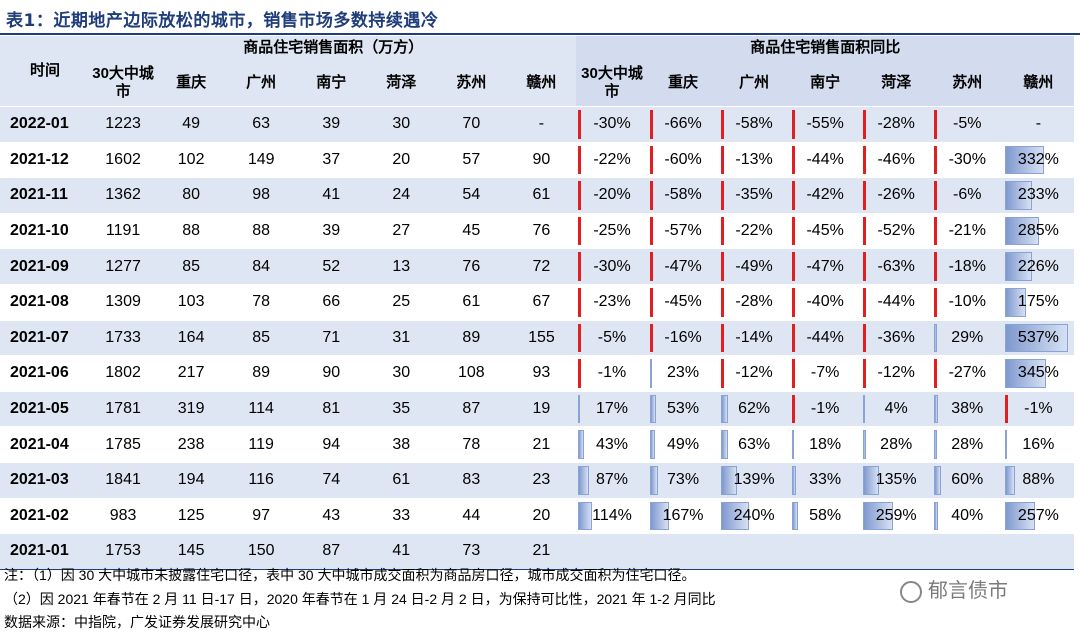 This screenshot has width=1080, height=639. Describe the element at coordinates (331, 302) in the screenshot. I see `area-cell: 66` at that location.